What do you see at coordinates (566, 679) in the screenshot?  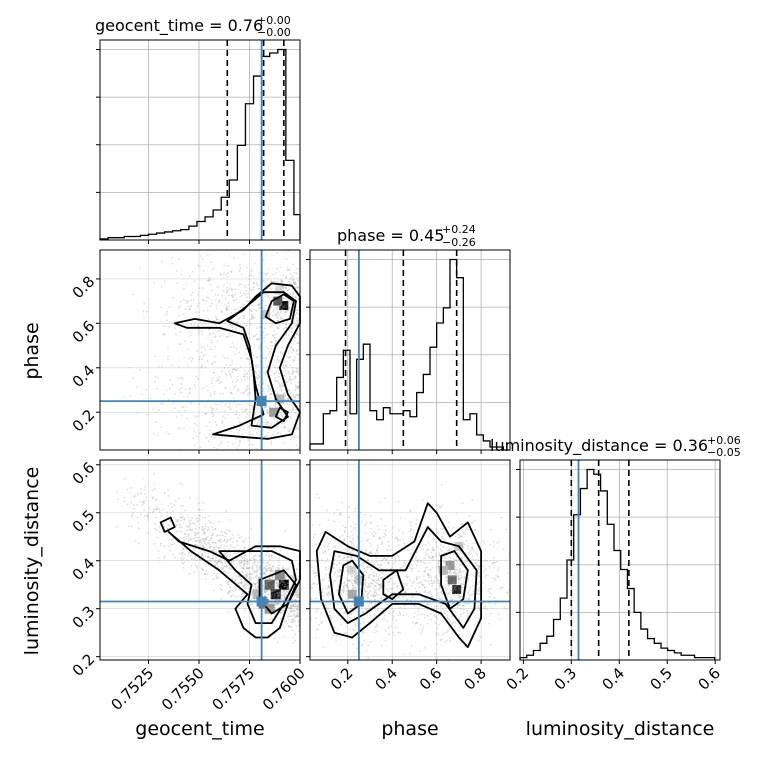 I see `x-tick-label-luminosity_distance: 0.3` at bounding box center [566, 679].